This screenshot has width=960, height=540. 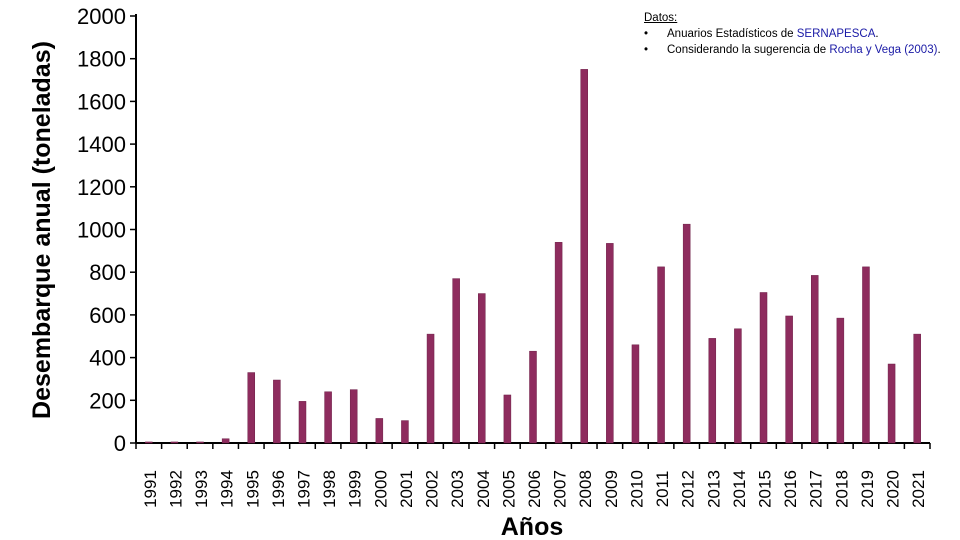 I want to click on x-axis-label: Años, so click(x=532, y=526).